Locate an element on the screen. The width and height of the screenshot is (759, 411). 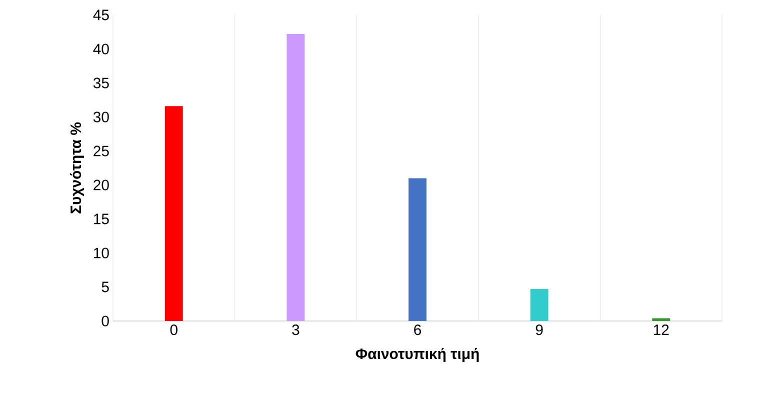
y-tick-label: 40 is located at coordinates (101, 49).